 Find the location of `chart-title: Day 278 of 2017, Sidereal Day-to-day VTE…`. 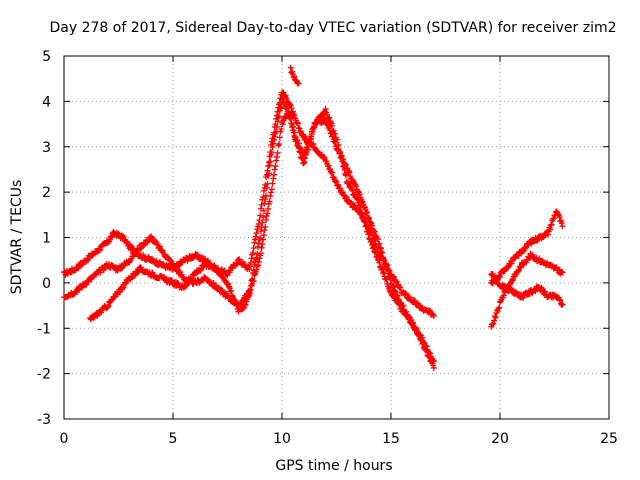

chart-title: Day 278 of 2017, Sidereal Day-to-day VTE… is located at coordinates (333, 28).